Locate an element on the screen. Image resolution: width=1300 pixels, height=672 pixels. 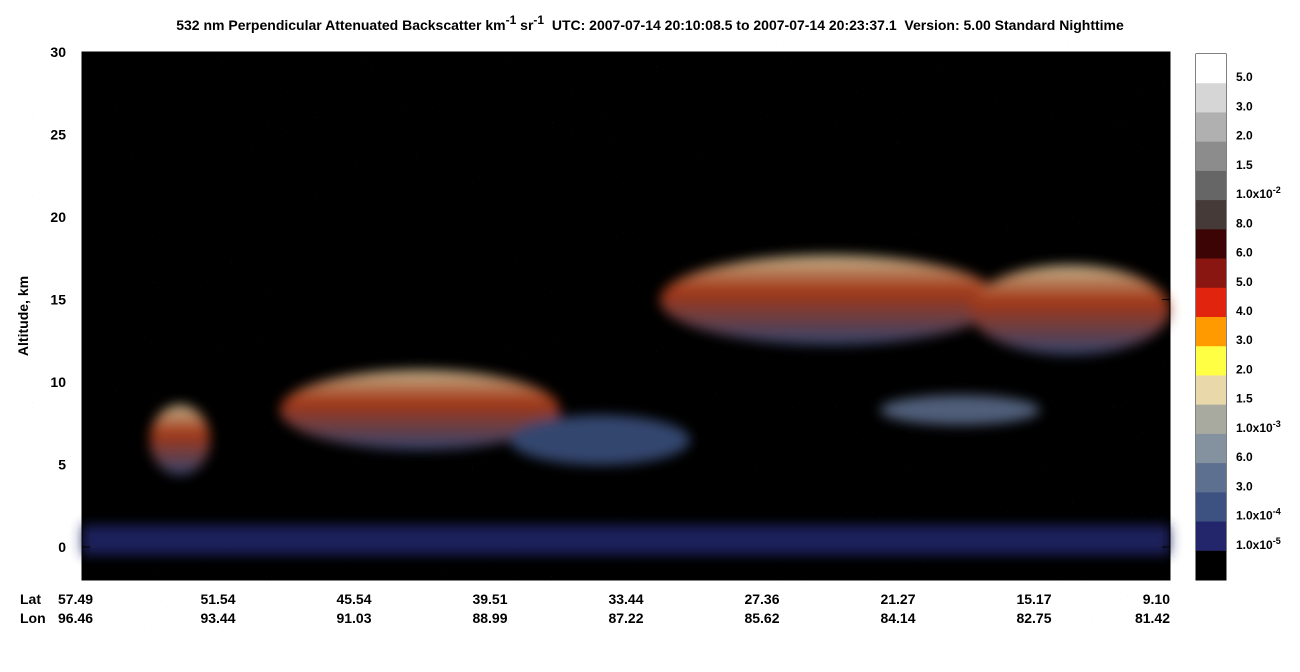
lon-label: Lon is located at coordinates (33, 618).